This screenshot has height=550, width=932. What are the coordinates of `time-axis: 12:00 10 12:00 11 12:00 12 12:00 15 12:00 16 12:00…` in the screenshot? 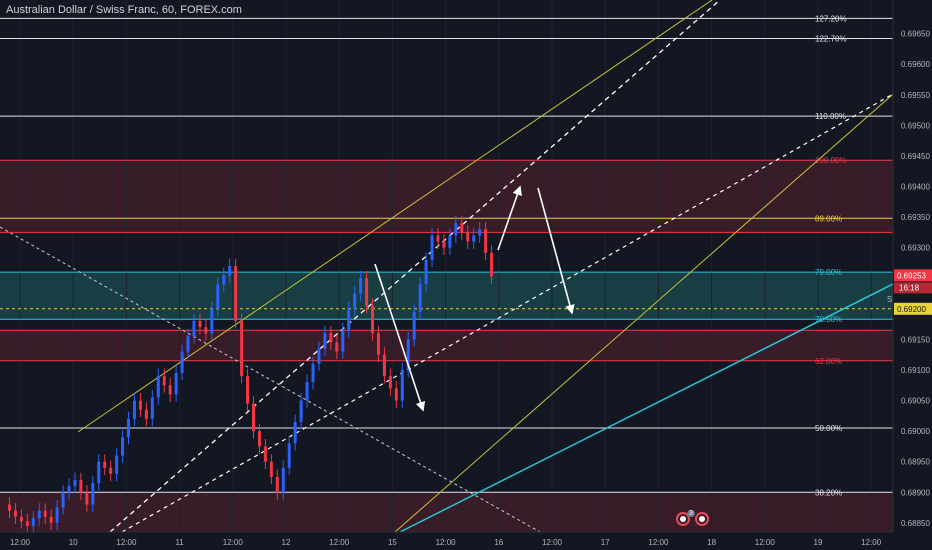 It's located at (446, 540).